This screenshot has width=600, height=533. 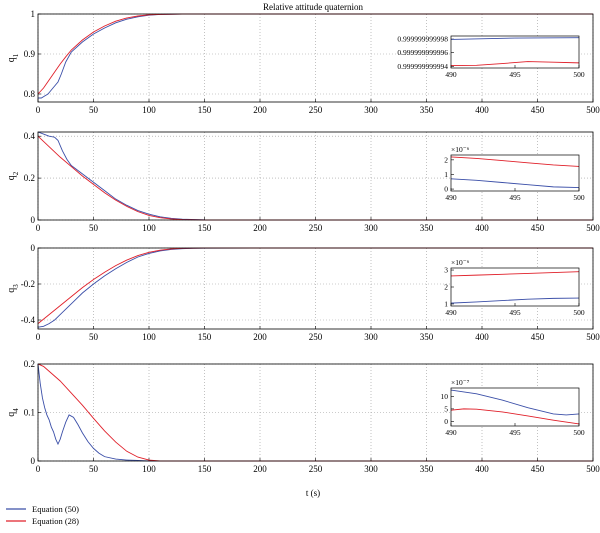 What do you see at coordinates (422, 52) in the screenshot?
I see `inset-y-tick-label: 0.999999999996` at bounding box center [422, 52].